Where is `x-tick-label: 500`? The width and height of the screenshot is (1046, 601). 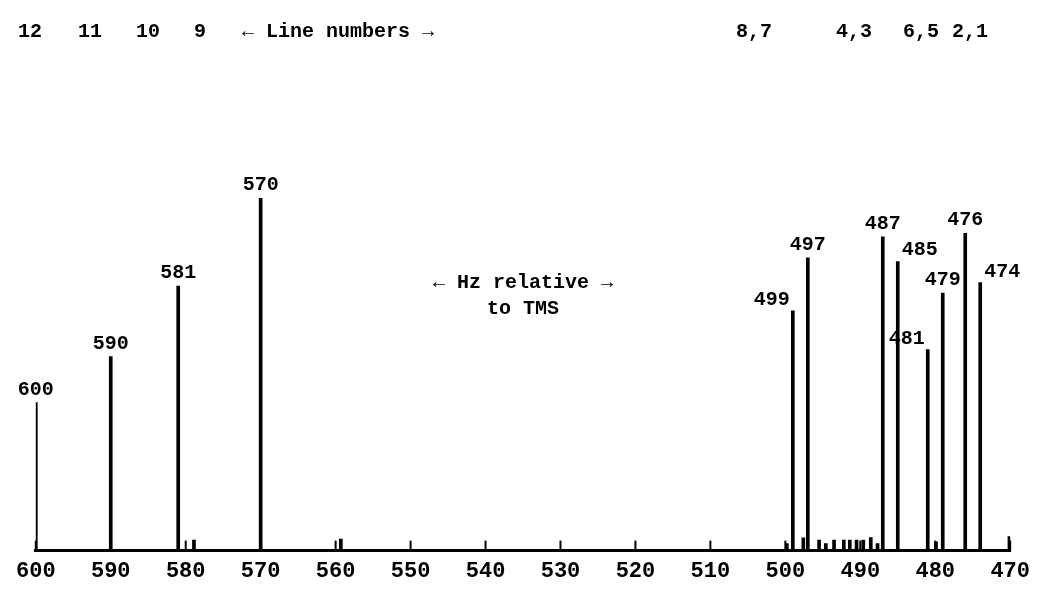
x-tick-label: 500 is located at coordinates (785, 572).